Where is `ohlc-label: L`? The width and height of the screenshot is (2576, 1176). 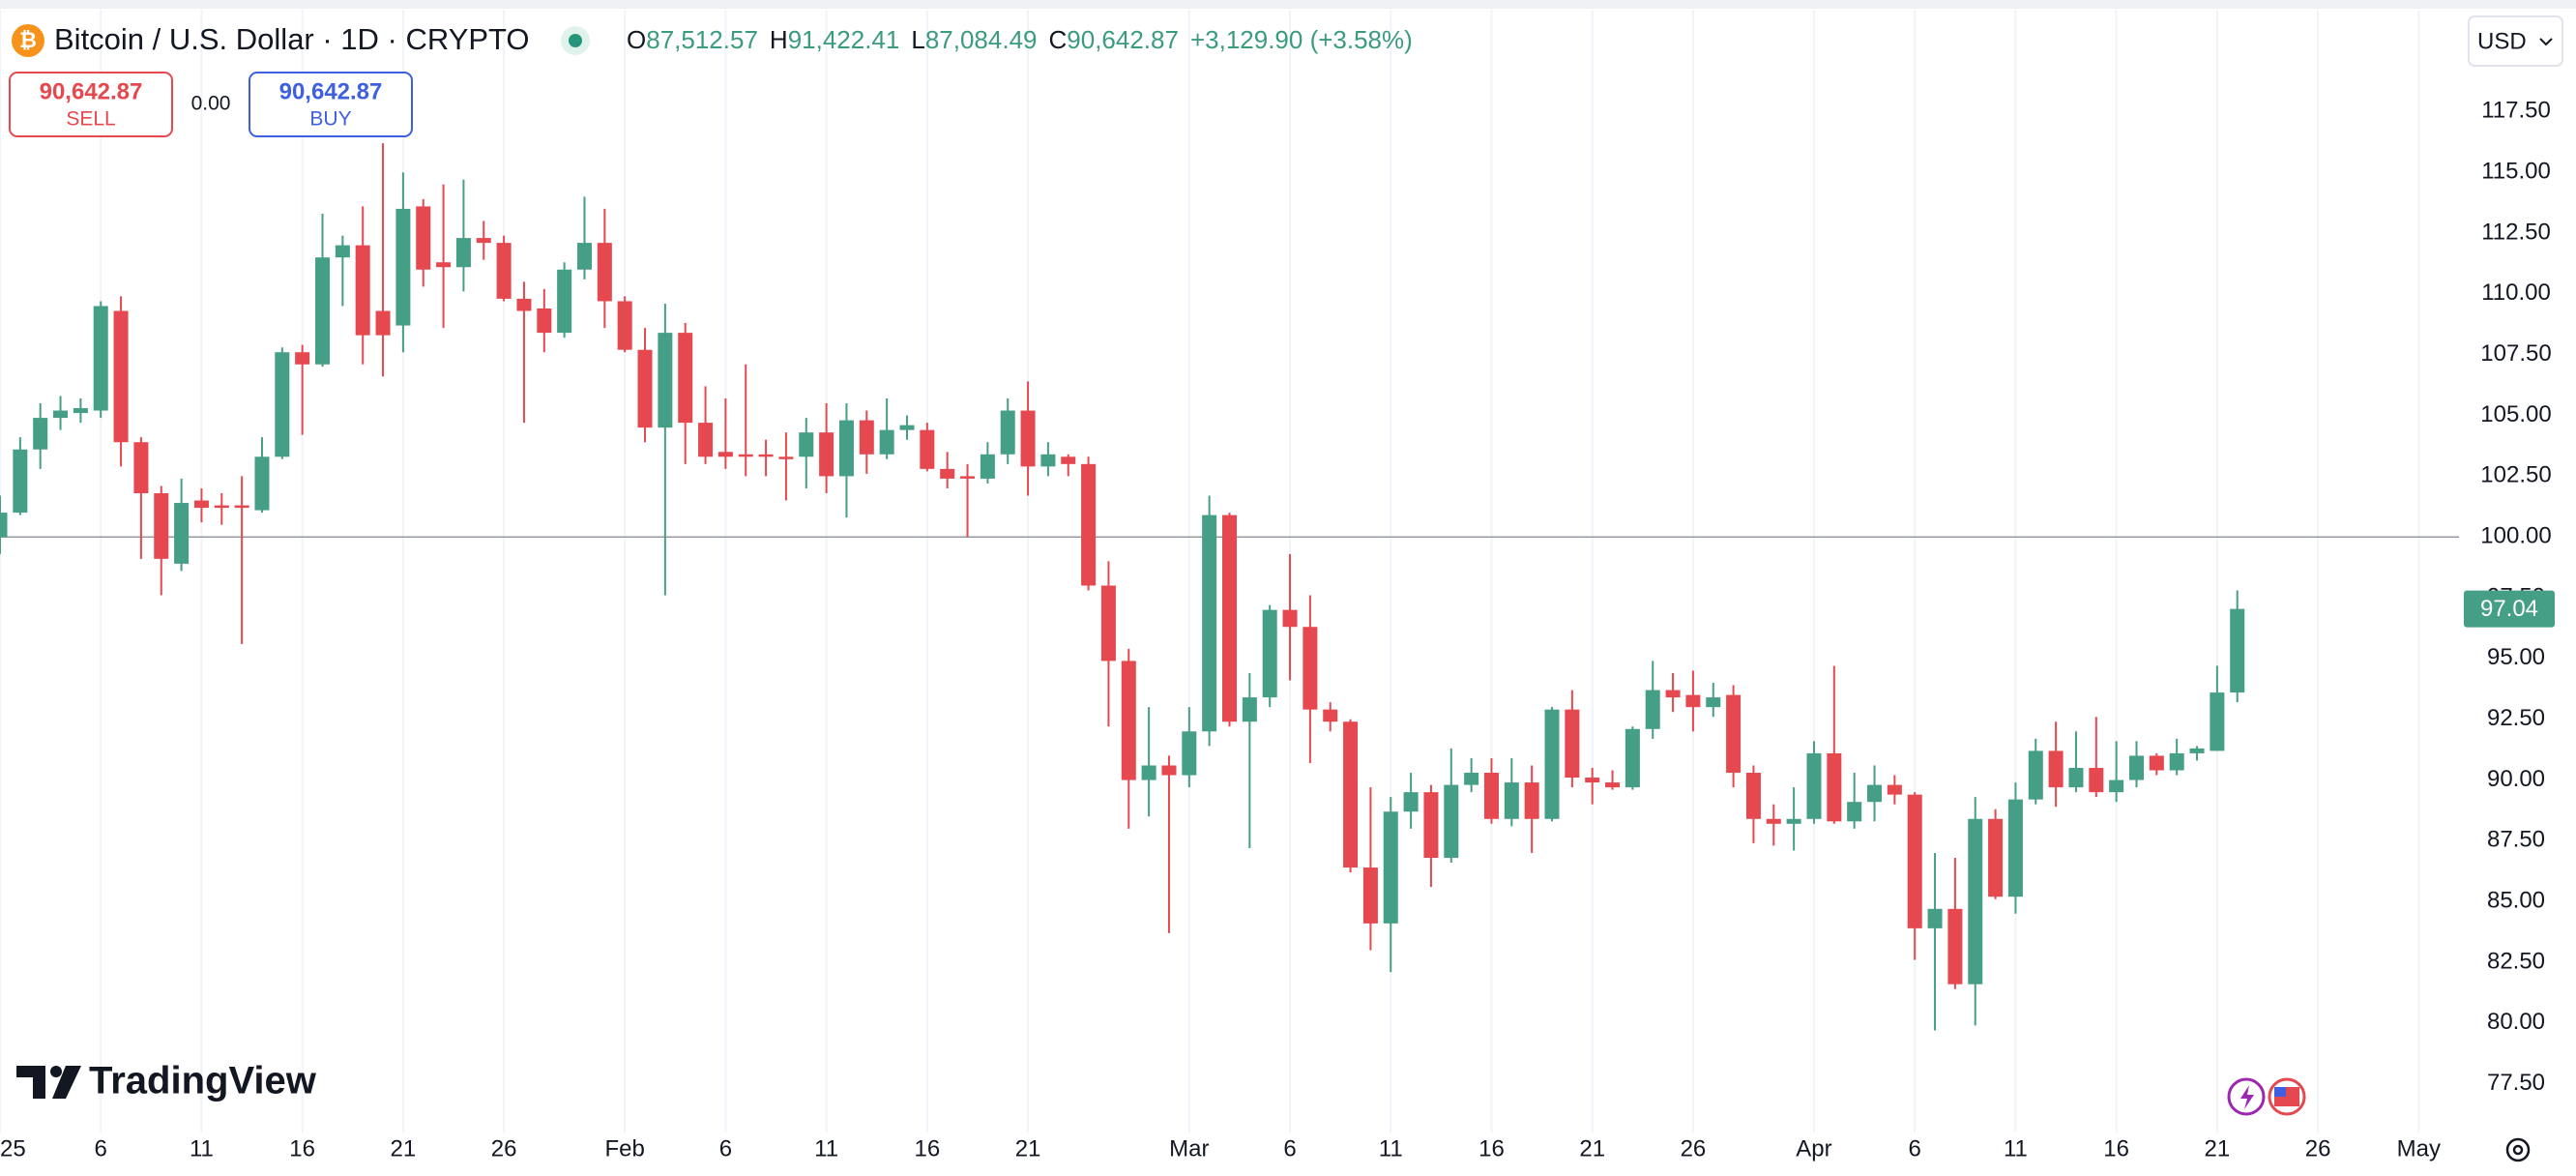
ohlc-label: L is located at coordinates (917, 39).